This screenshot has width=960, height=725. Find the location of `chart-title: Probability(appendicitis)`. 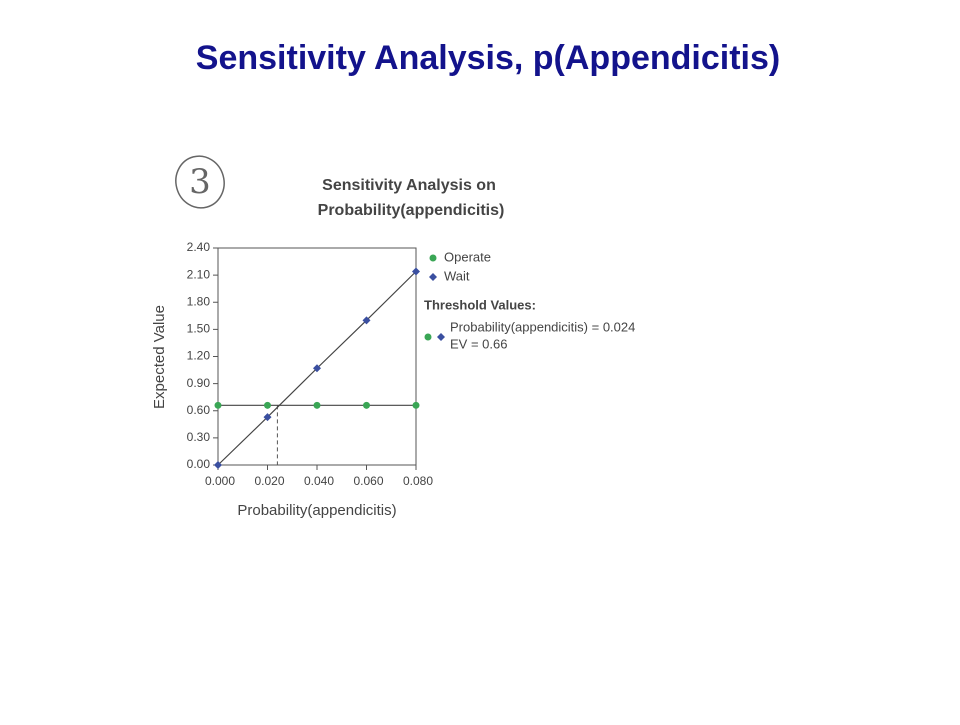

chart-title: Probability(appendicitis) is located at coordinates (411, 210).